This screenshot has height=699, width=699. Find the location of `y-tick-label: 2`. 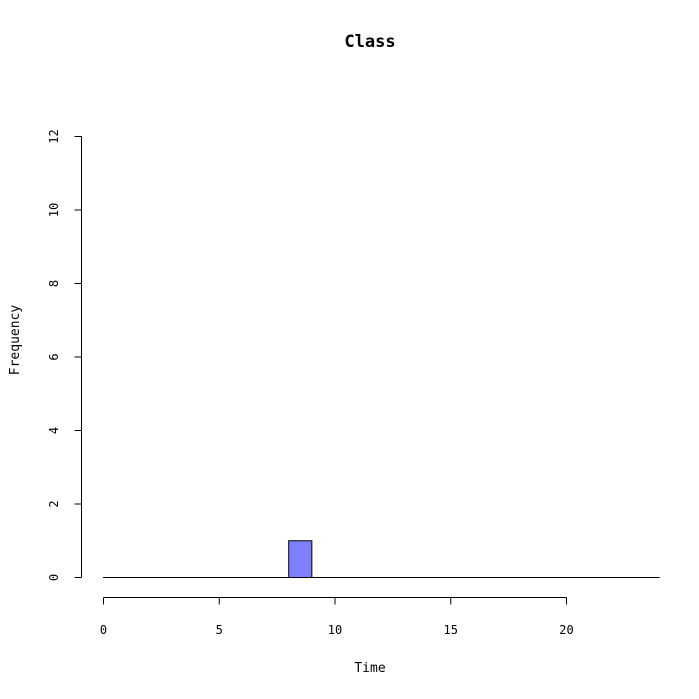

y-tick-label: 2 is located at coordinates (54, 503).